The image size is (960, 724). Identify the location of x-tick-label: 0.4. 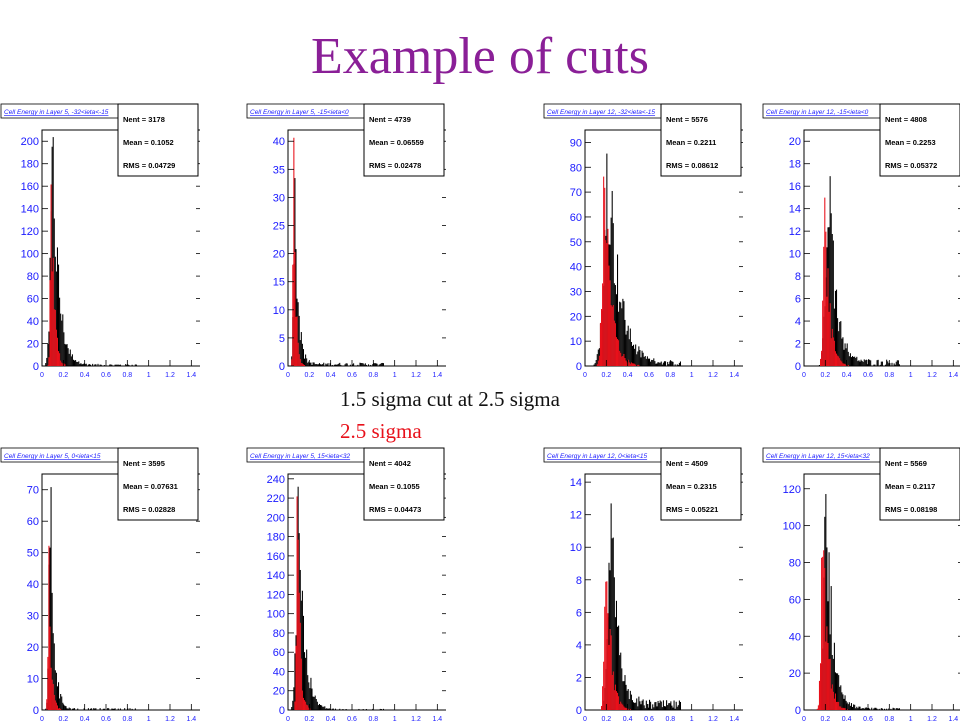
(847, 375).